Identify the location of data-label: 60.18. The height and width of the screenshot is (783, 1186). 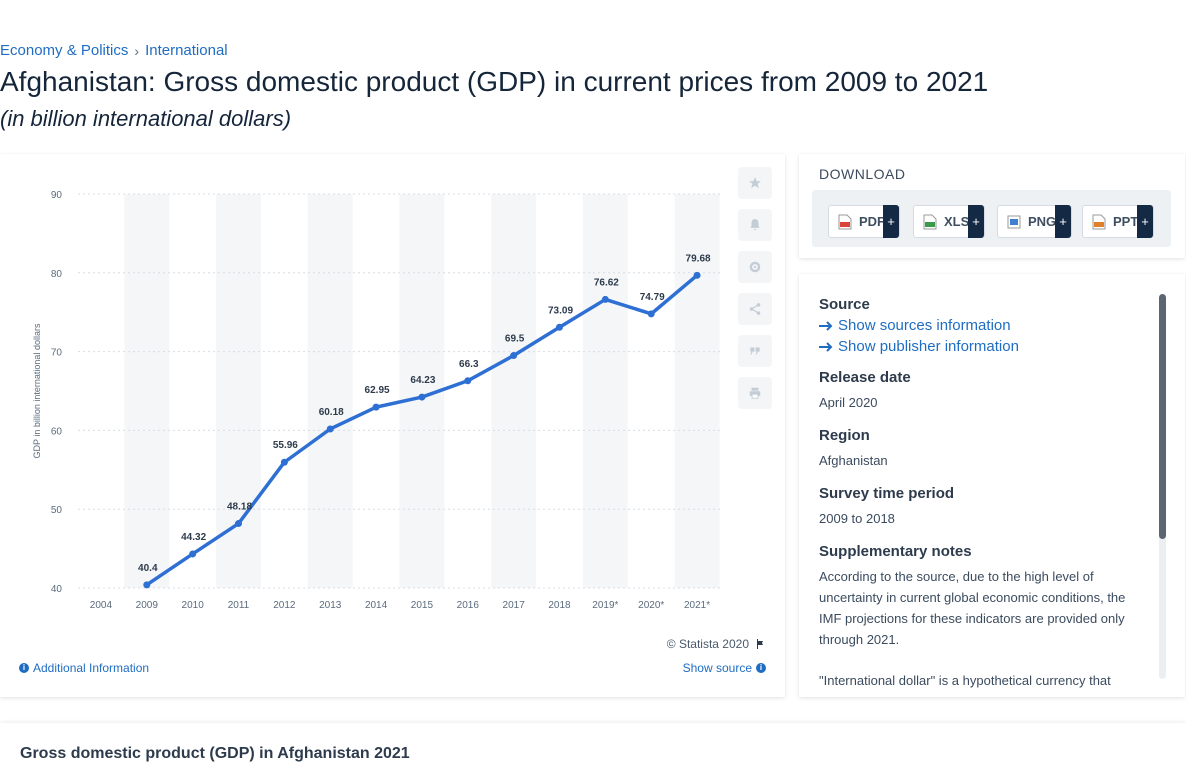
(331, 412).